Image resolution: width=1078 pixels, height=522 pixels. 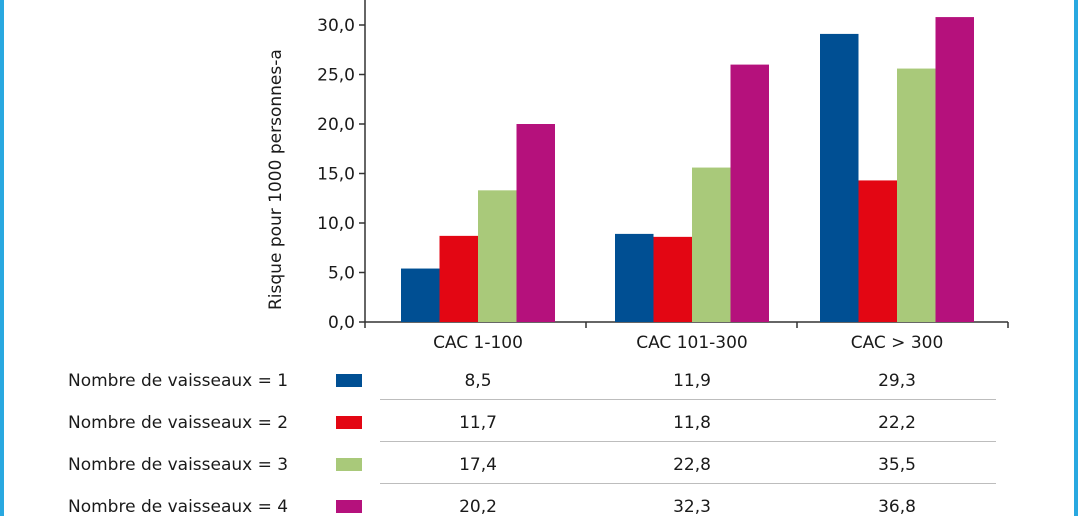 What do you see at coordinates (478, 507) in the screenshot?
I see `table-cell: 20,2` at bounding box center [478, 507].